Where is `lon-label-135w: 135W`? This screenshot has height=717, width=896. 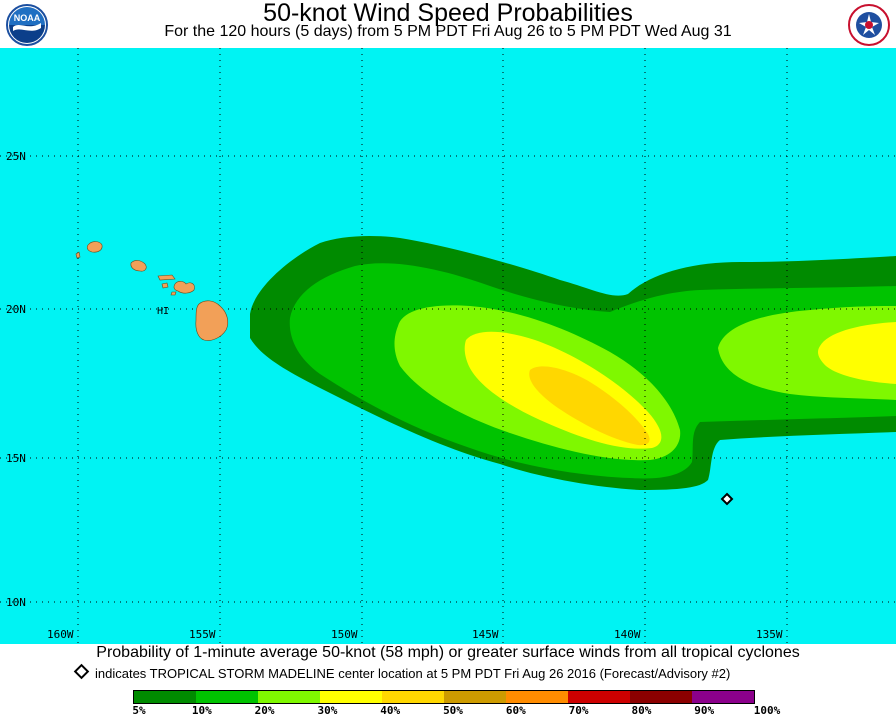 lon-label-135w: 135W is located at coordinates (769, 634).